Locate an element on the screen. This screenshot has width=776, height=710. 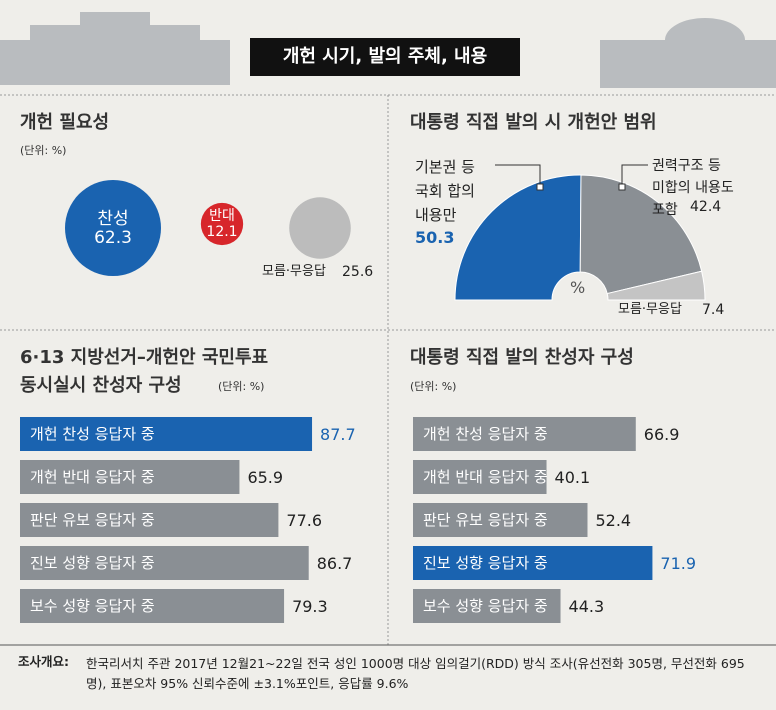
building-right is located at coordinates (688, 53).